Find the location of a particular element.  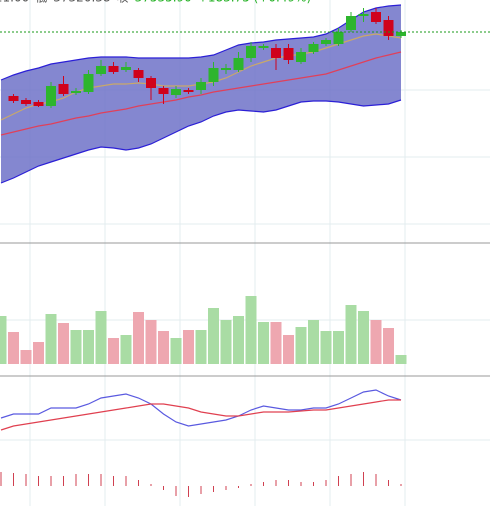

header-text: 37421.00 is located at coordinates (14, 2).